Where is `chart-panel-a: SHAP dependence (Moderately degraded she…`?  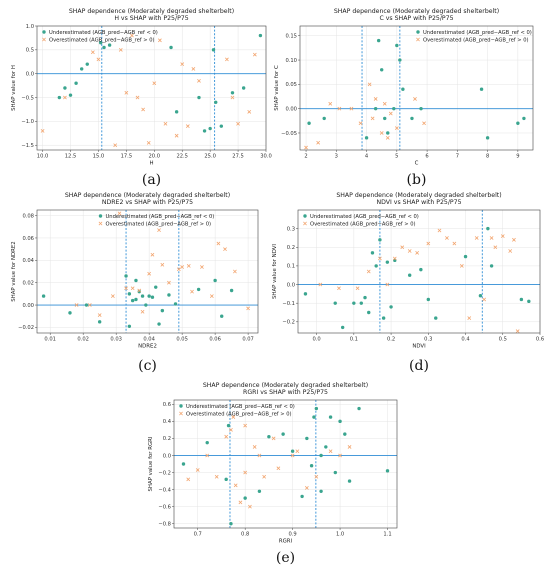
chart-panel-a: SHAP dependence (Moderately degraded she… is located at coordinates (141, 98).